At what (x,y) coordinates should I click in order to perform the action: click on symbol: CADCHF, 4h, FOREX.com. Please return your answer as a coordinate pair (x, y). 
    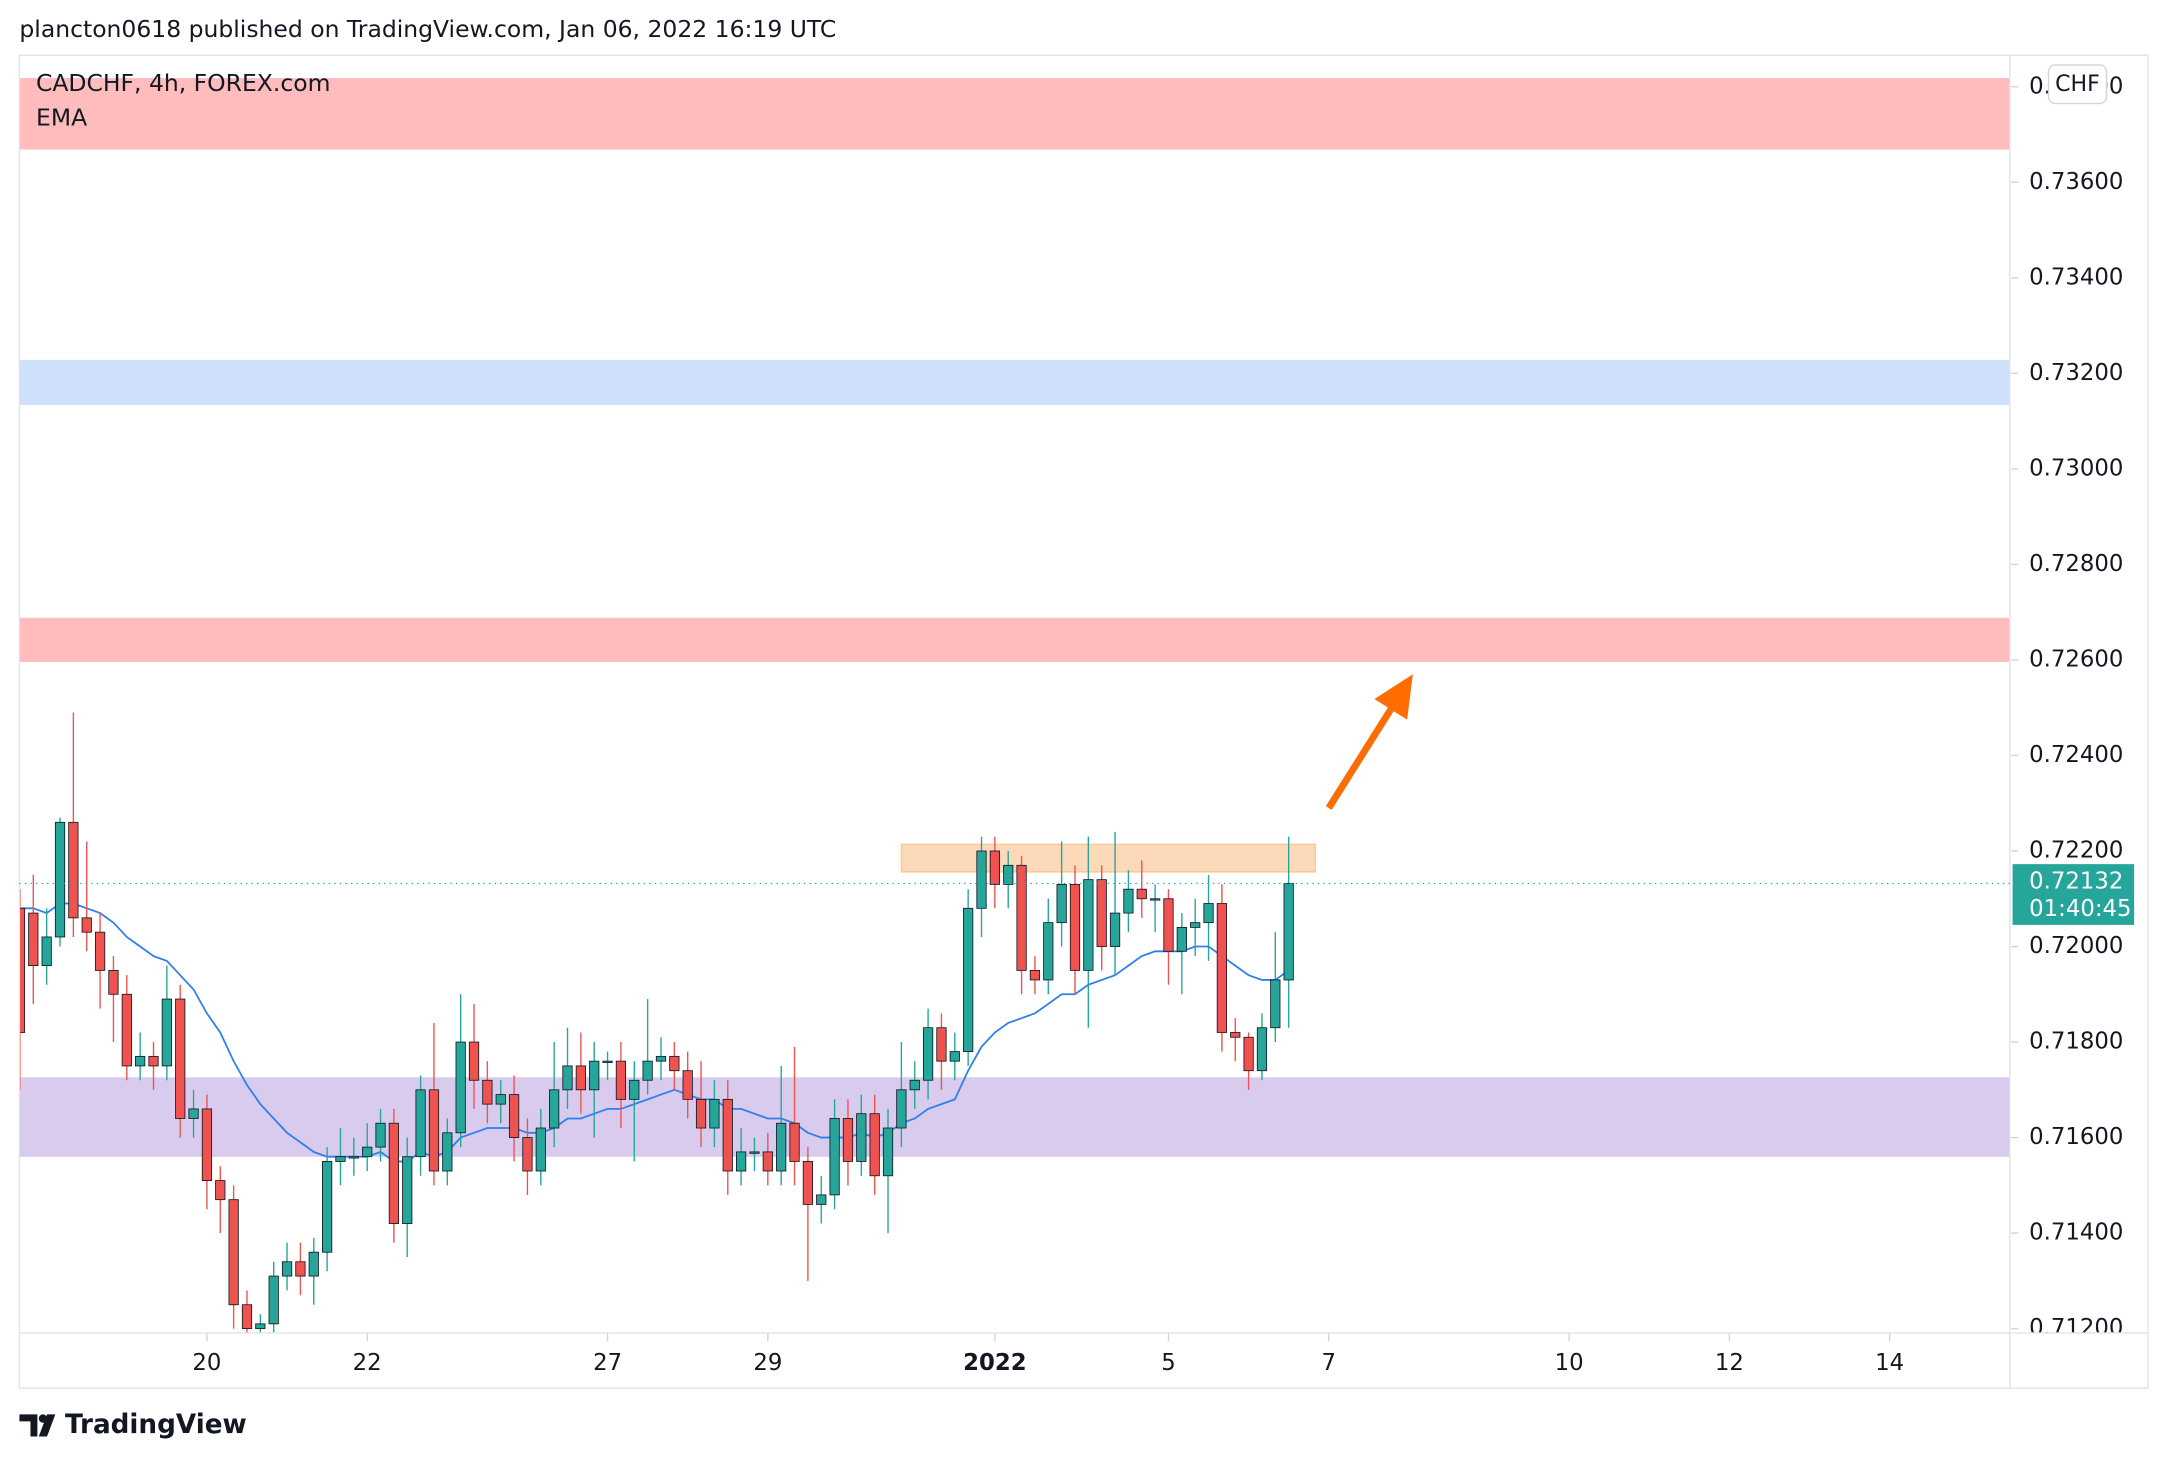
    Looking at the image, I should click on (183, 83).